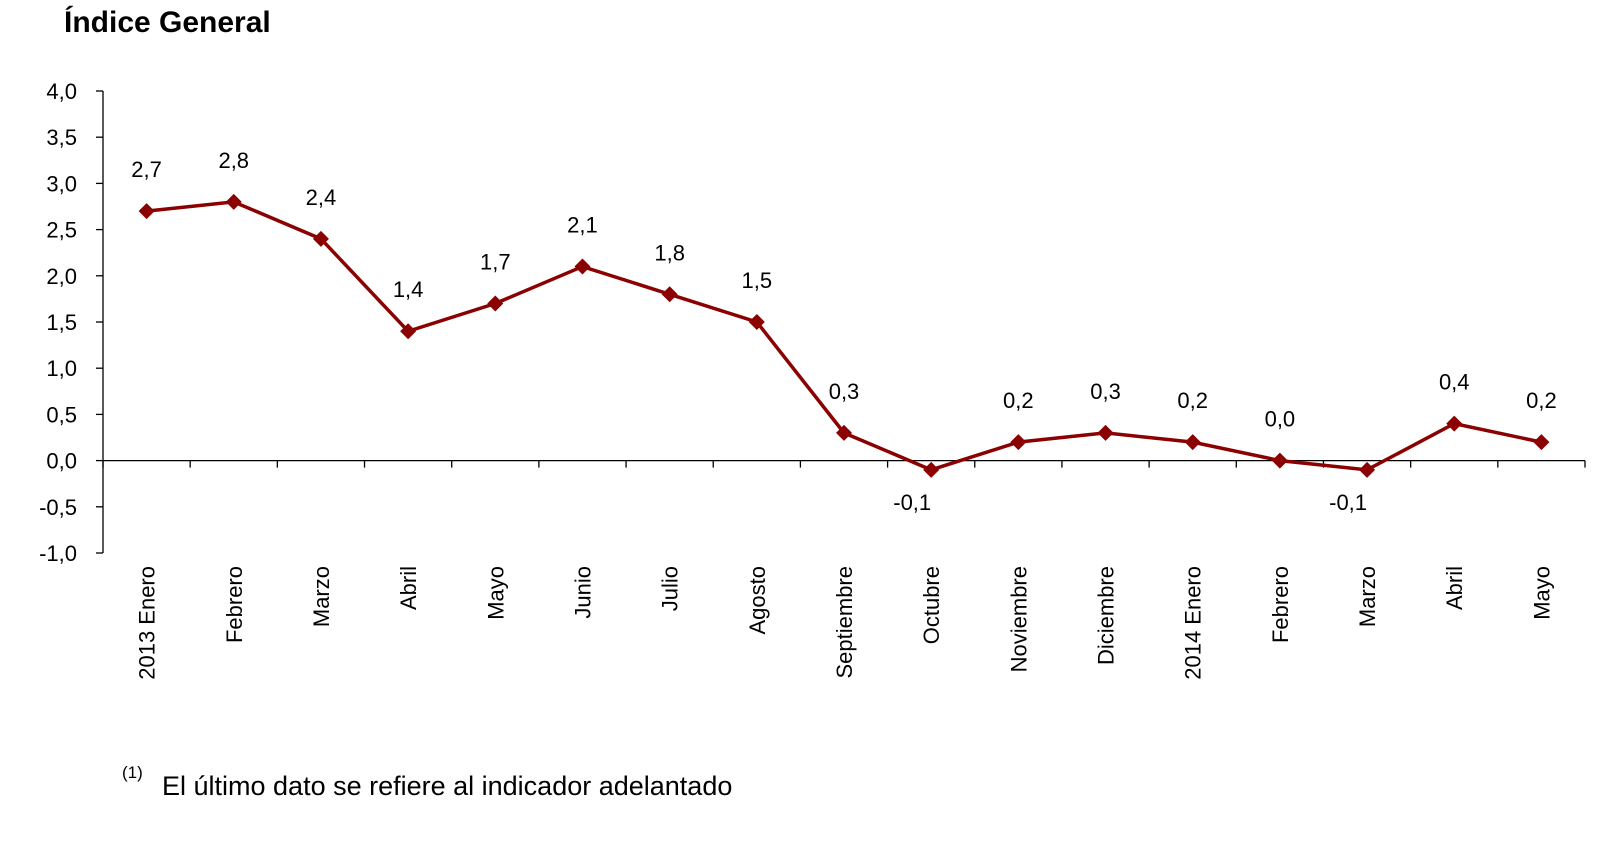 Image resolution: width=1600 pixels, height=850 pixels. Describe the element at coordinates (61, 183) in the screenshot. I see `y-tick-label: 3,0` at that location.